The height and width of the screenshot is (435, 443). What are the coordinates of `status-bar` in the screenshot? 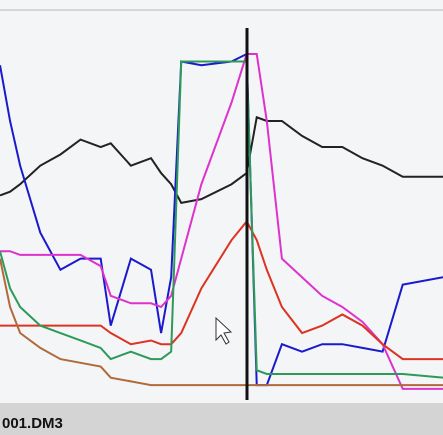 It's located at (221, 419).